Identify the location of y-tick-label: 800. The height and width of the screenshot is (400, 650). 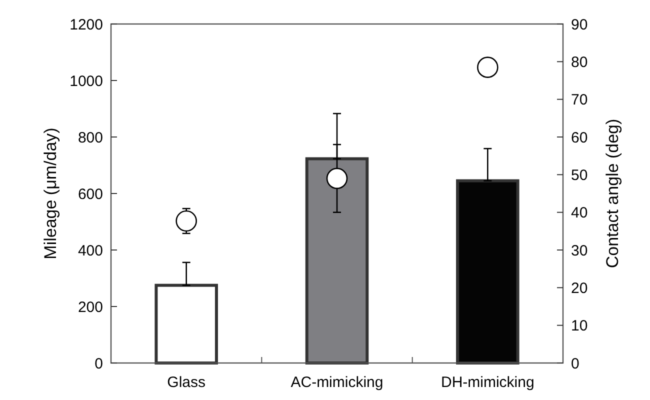
(90, 137).